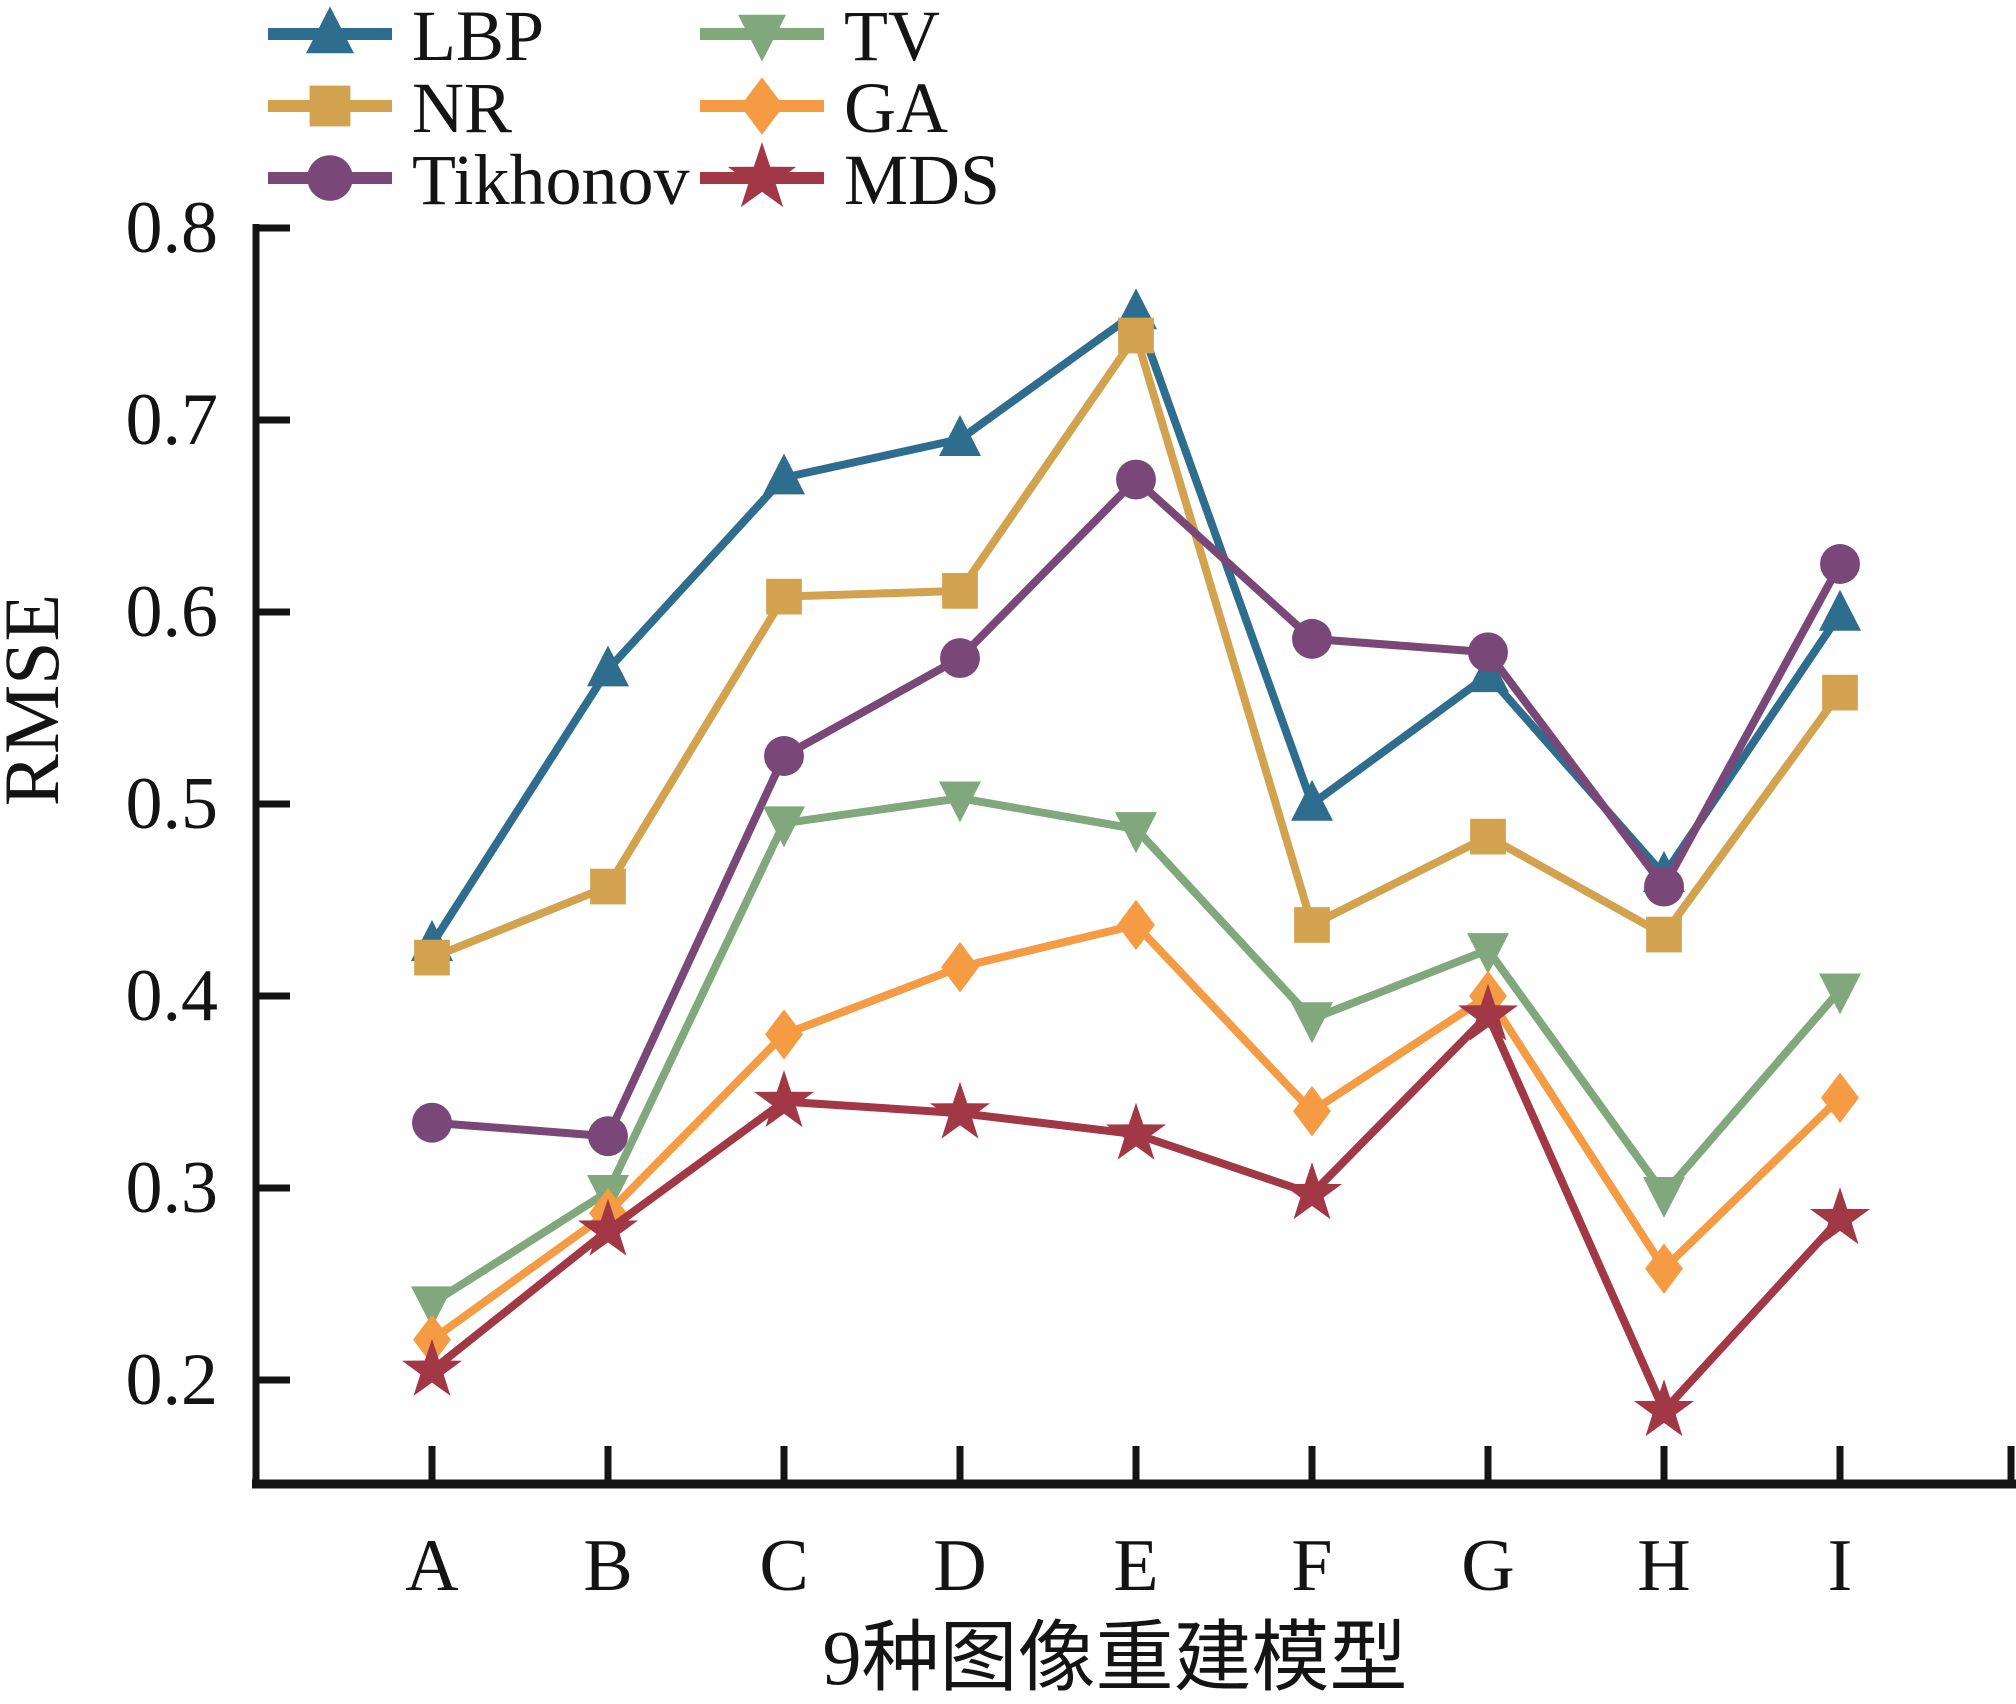 This screenshot has height=1704, width=2016. Describe the element at coordinates (762, 38) in the screenshot. I see `legend-triangle-down-icon` at that location.